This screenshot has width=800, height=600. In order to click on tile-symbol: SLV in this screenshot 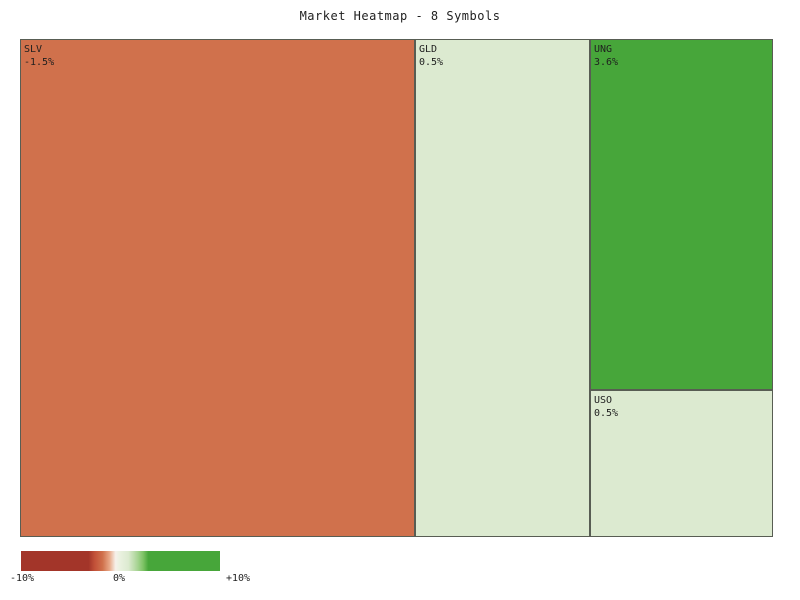, I will do `click(33, 49)`.